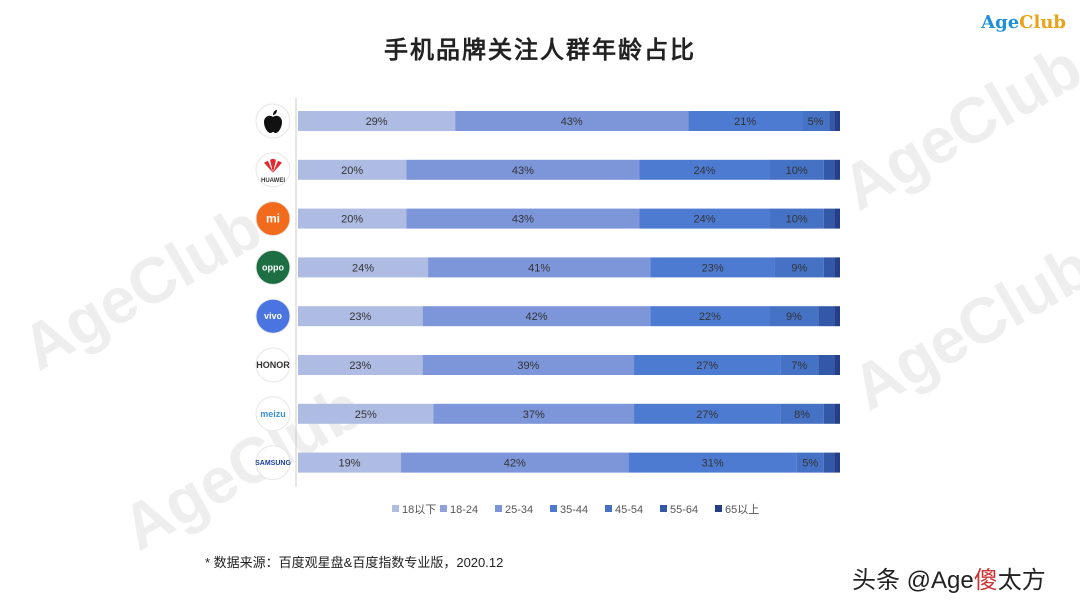  I want to click on data-label: 21%, so click(745, 122).